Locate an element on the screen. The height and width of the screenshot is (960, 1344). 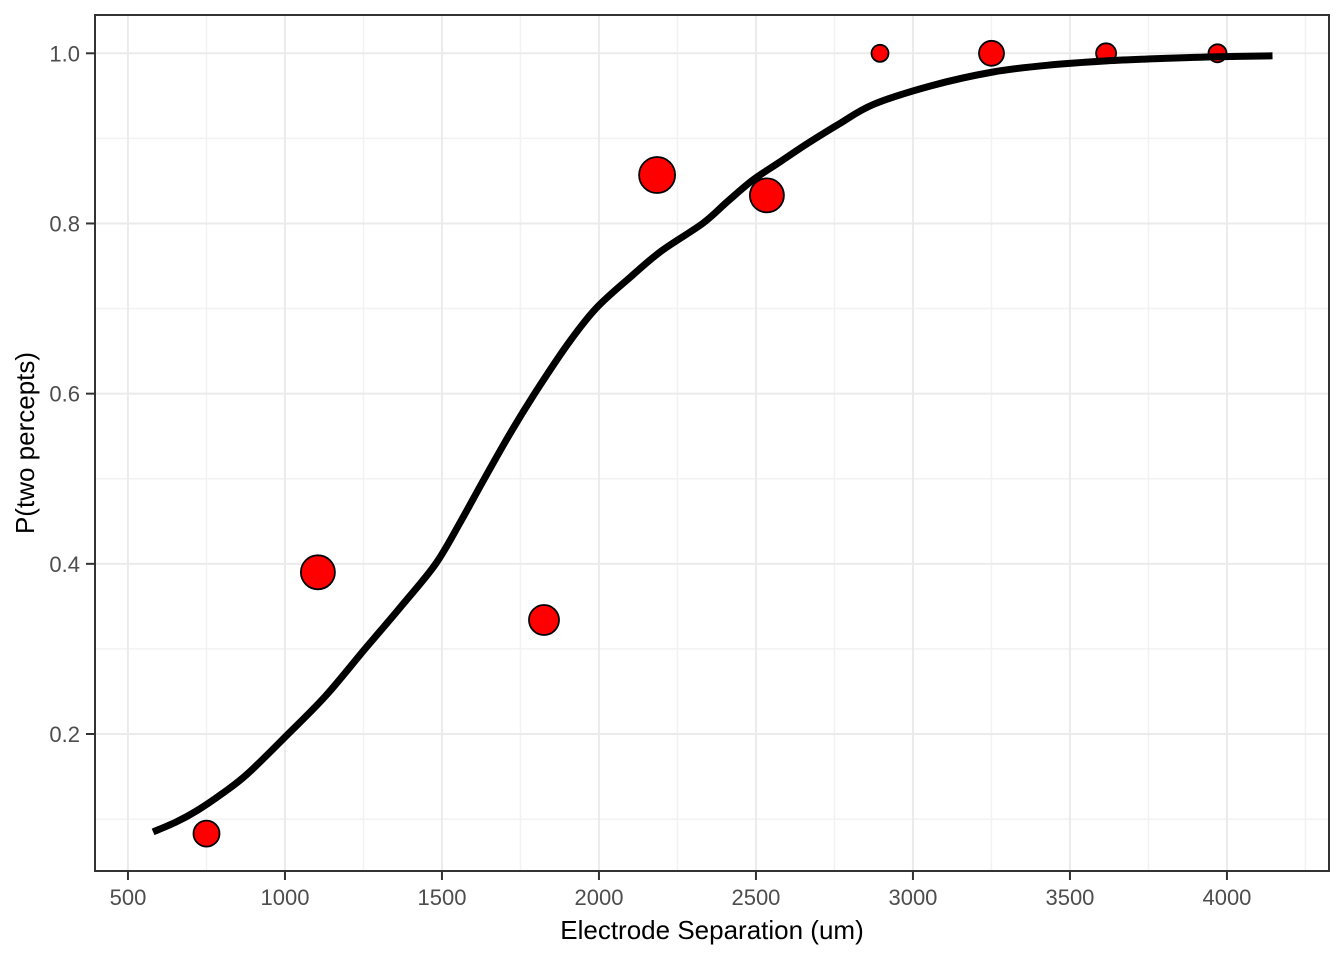
y-axis-title: P(two percepts) is located at coordinates (25, 443).